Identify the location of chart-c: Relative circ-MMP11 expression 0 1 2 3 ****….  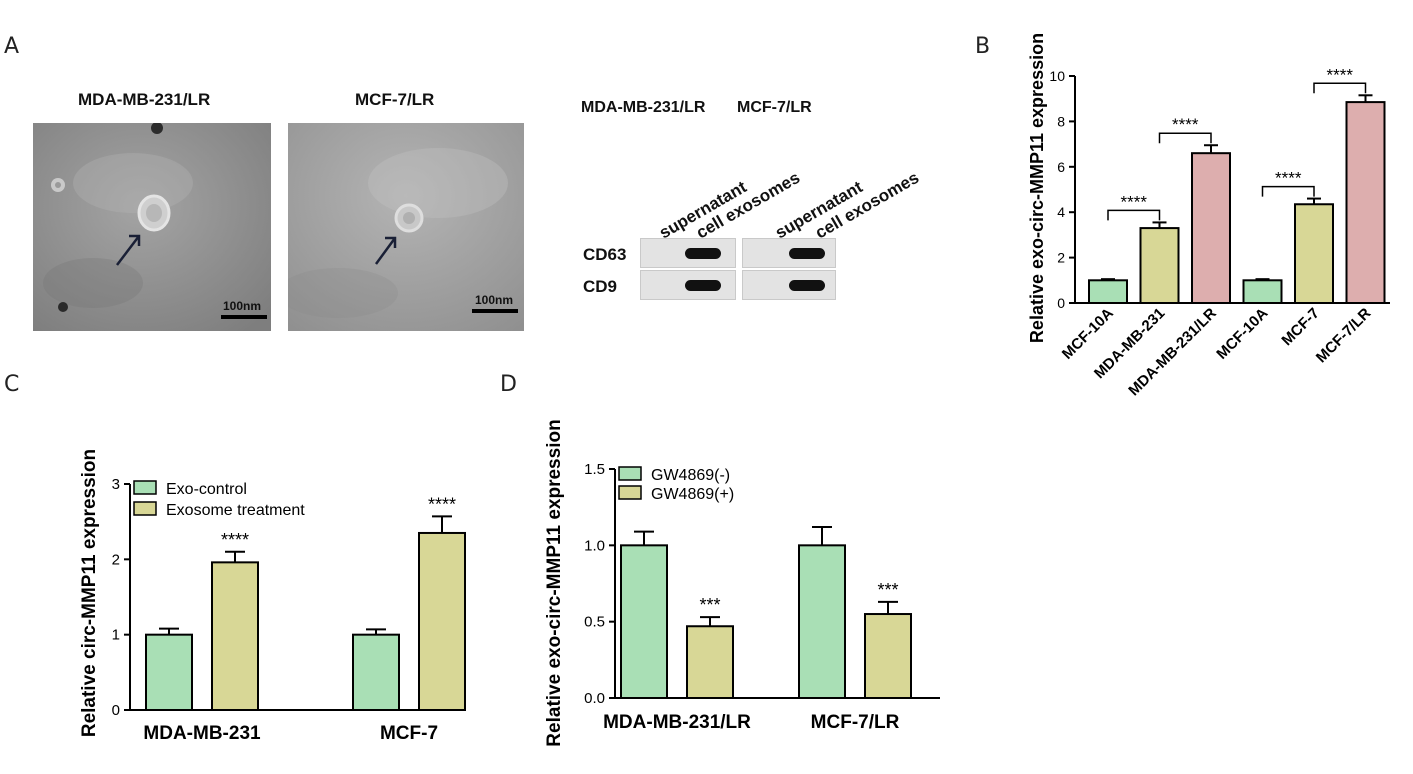
(272, 596).